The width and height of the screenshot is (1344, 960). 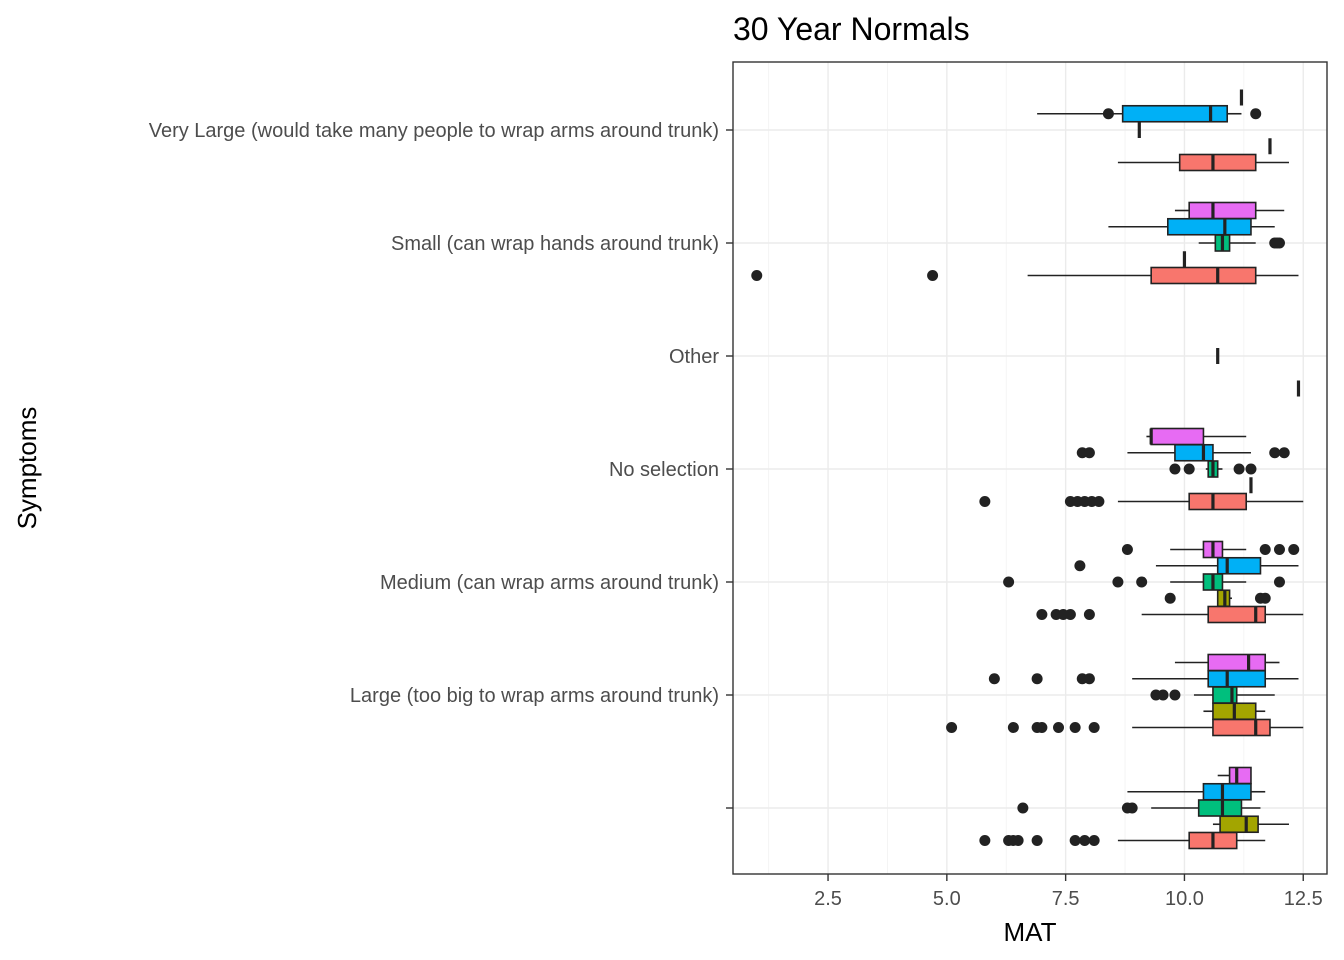 What do you see at coordinates (549, 583) in the screenshot?
I see `y-tick-label: Medium (can wrap arms around trunk)` at bounding box center [549, 583].